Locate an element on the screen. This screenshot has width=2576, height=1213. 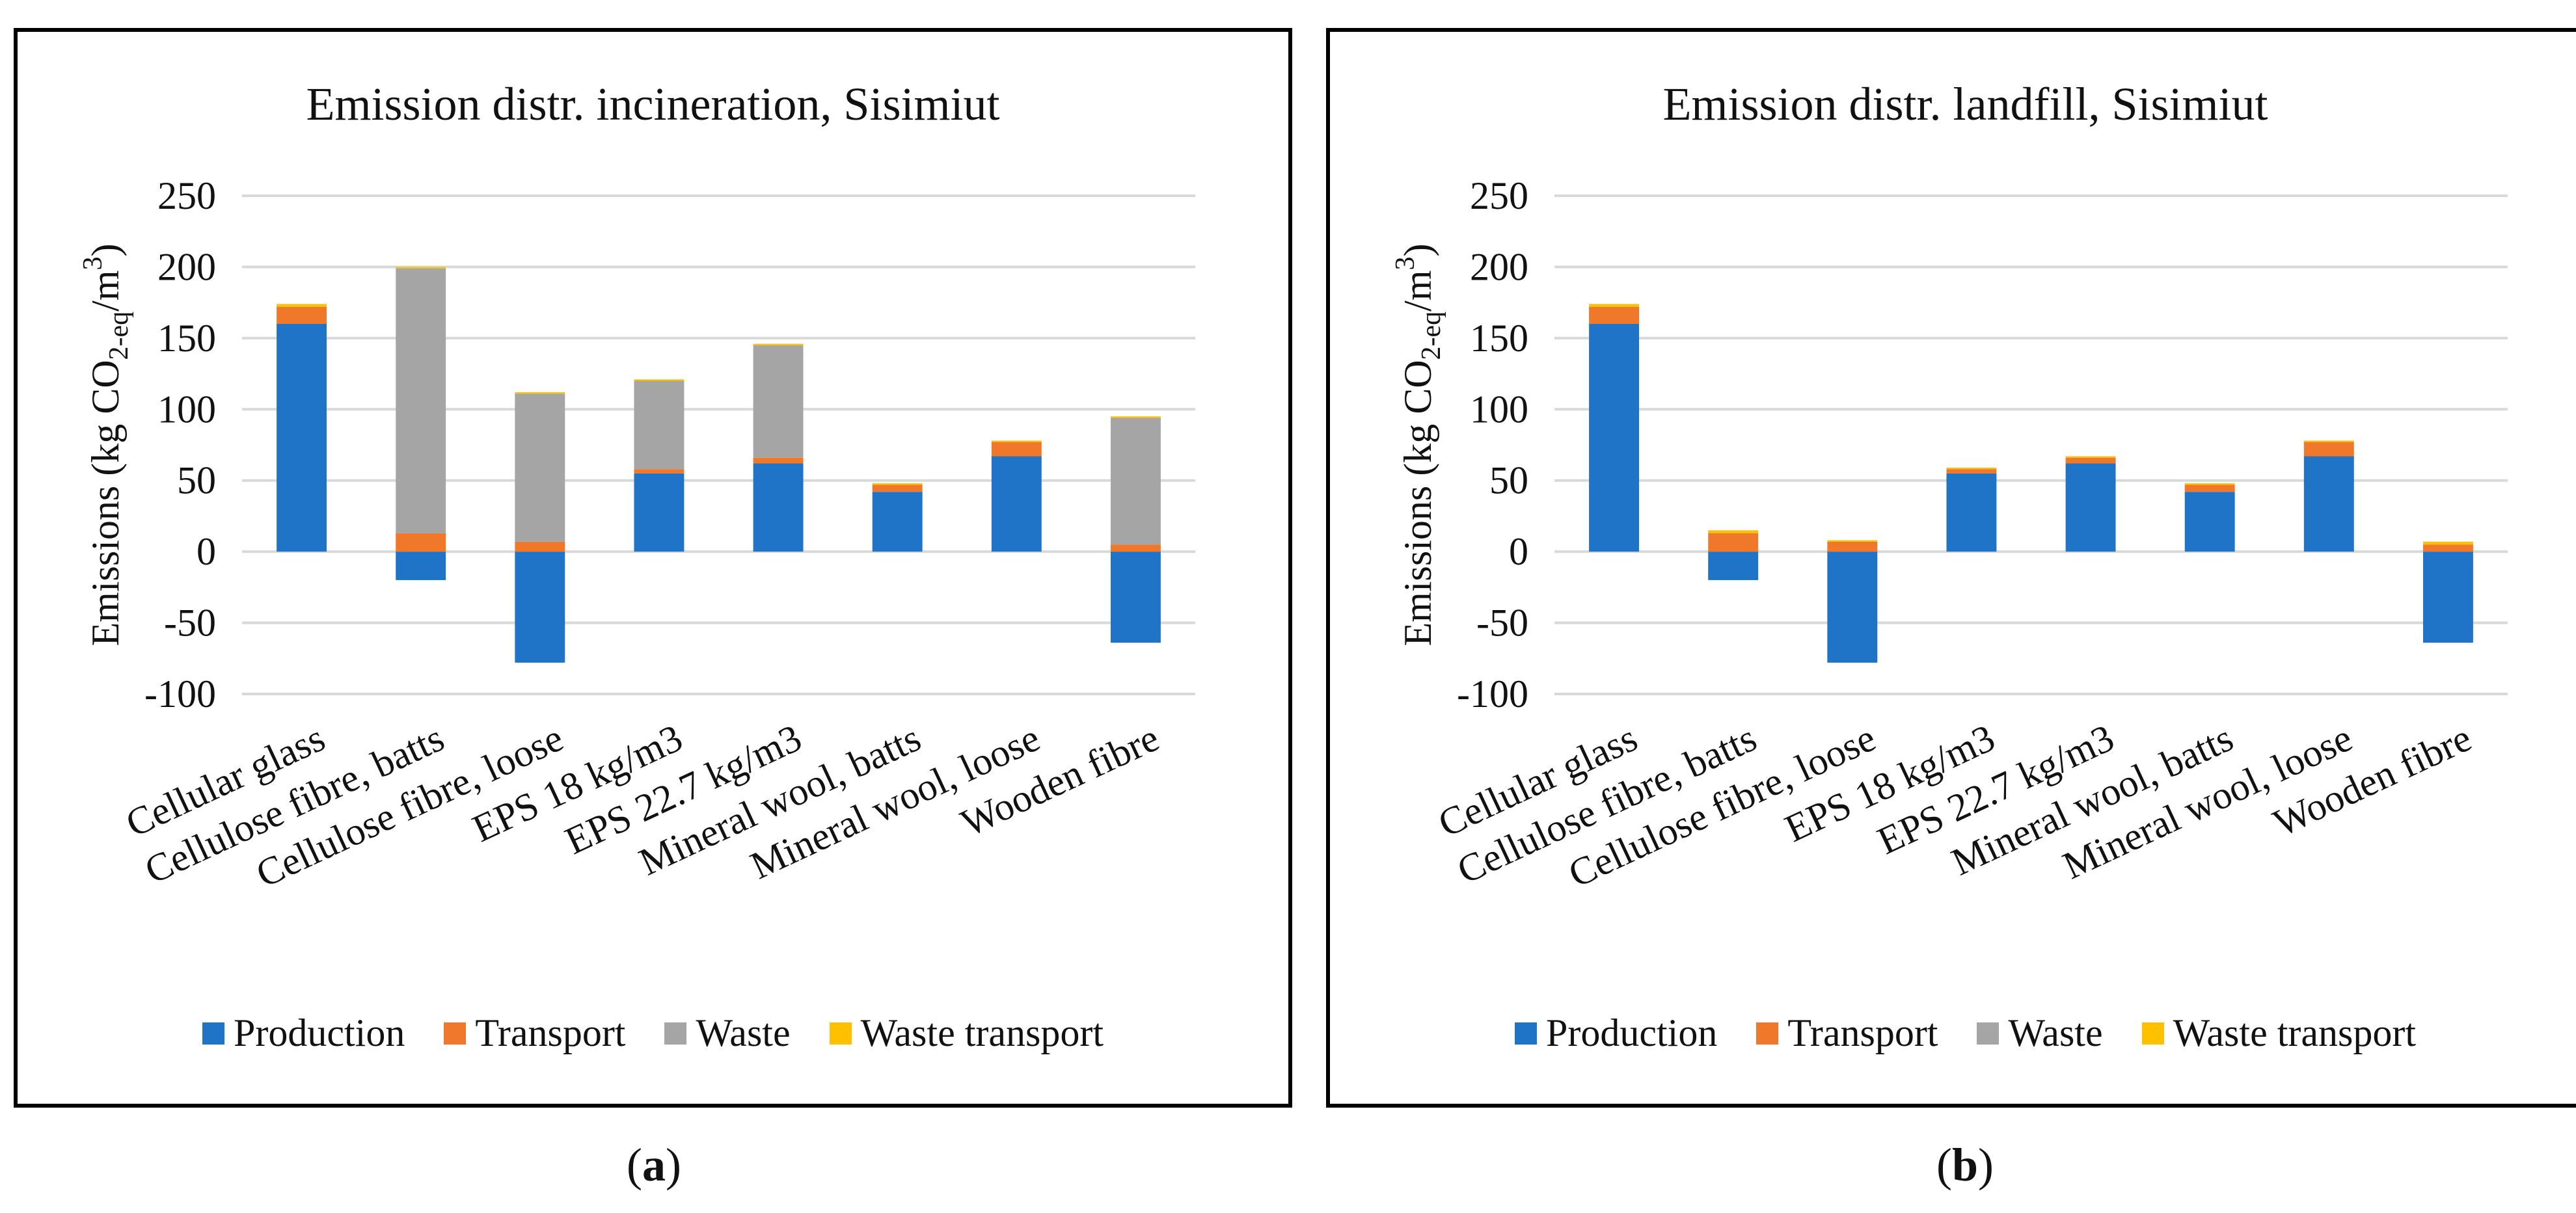
chart-title: Emission distr. landfill, Sisimiut is located at coordinates (1965, 104).